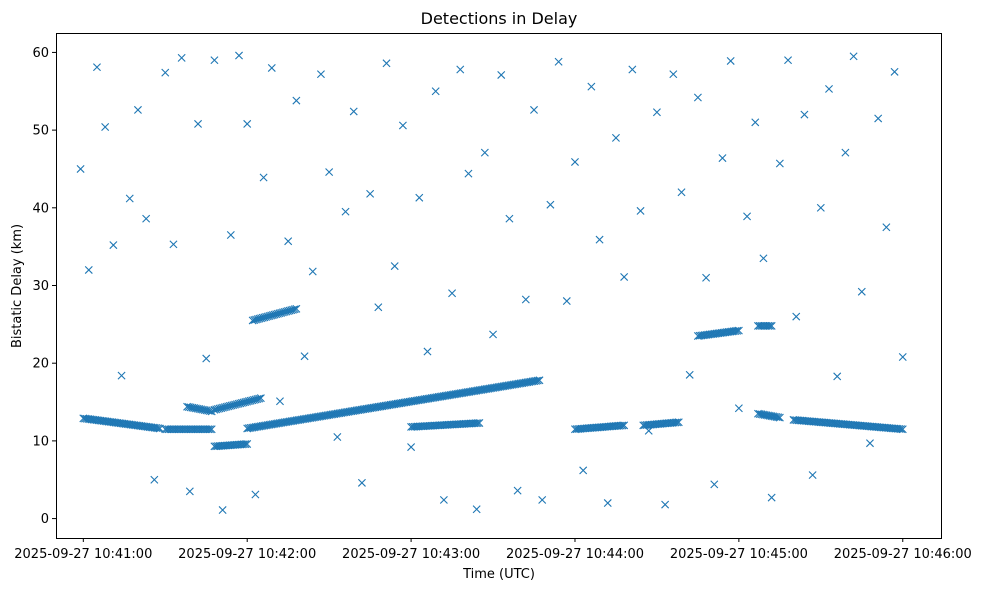 The width and height of the screenshot is (984, 590). I want to click on y-axis: 0 10 20 30 40 50 60, so click(44, 286).